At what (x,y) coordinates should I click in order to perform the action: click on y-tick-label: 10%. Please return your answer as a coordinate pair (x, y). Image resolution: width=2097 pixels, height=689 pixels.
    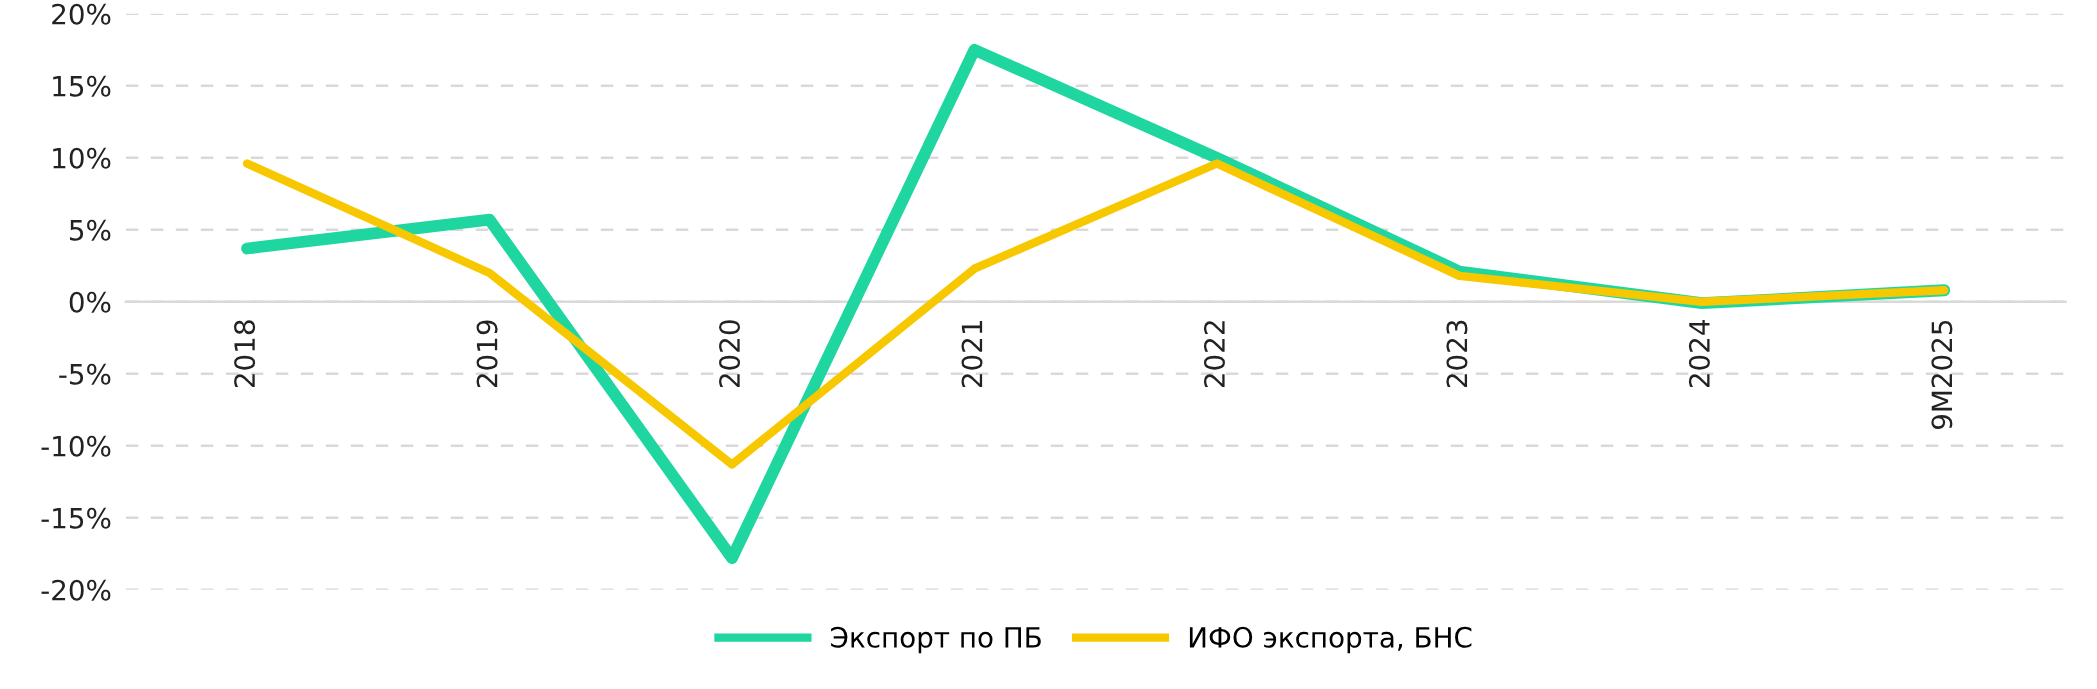
    Looking at the image, I should click on (82, 158).